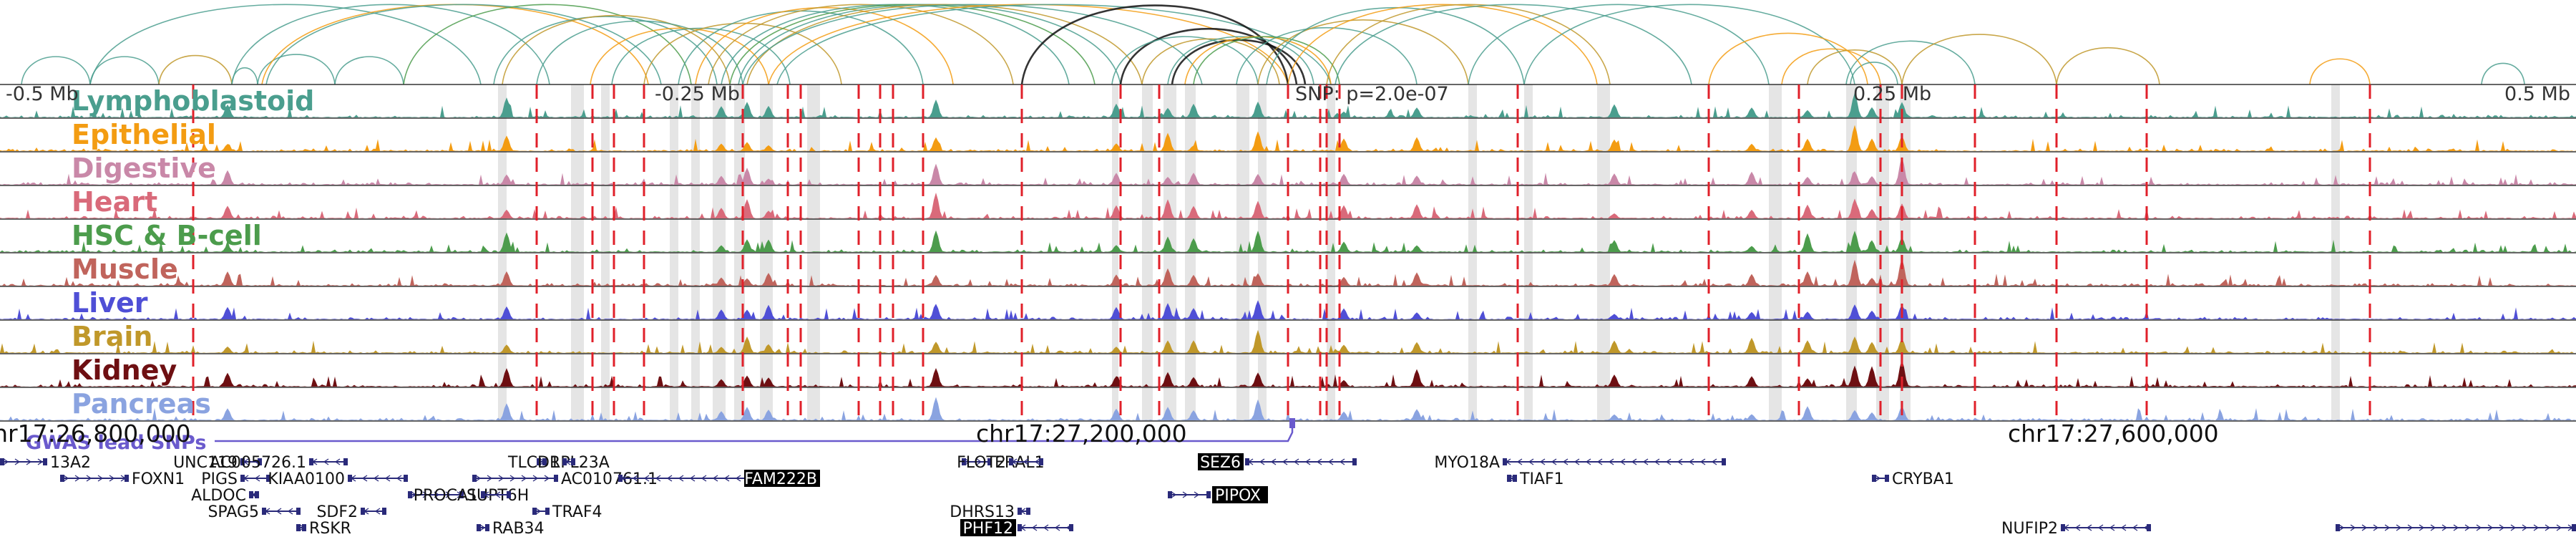 Image resolution: width=2576 pixels, height=537 pixels. I want to click on gene-label: AC010761.1, so click(609, 479).